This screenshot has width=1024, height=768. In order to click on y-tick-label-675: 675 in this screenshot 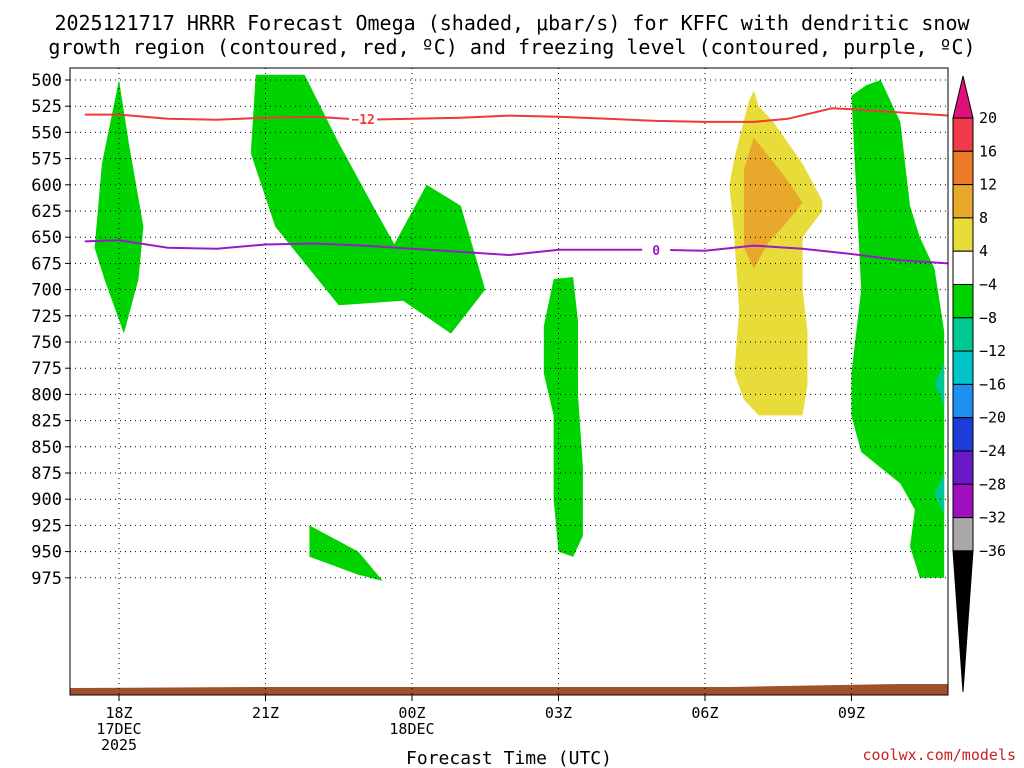, I will do `click(46, 264)`.